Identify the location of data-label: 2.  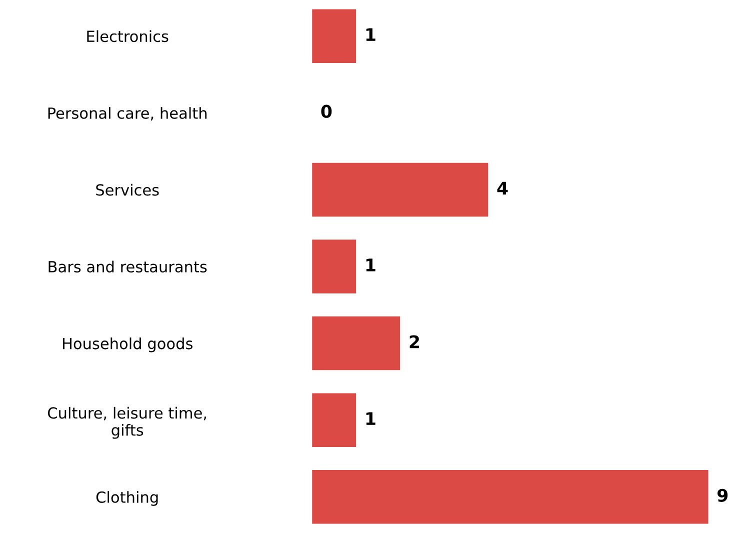
(415, 341).